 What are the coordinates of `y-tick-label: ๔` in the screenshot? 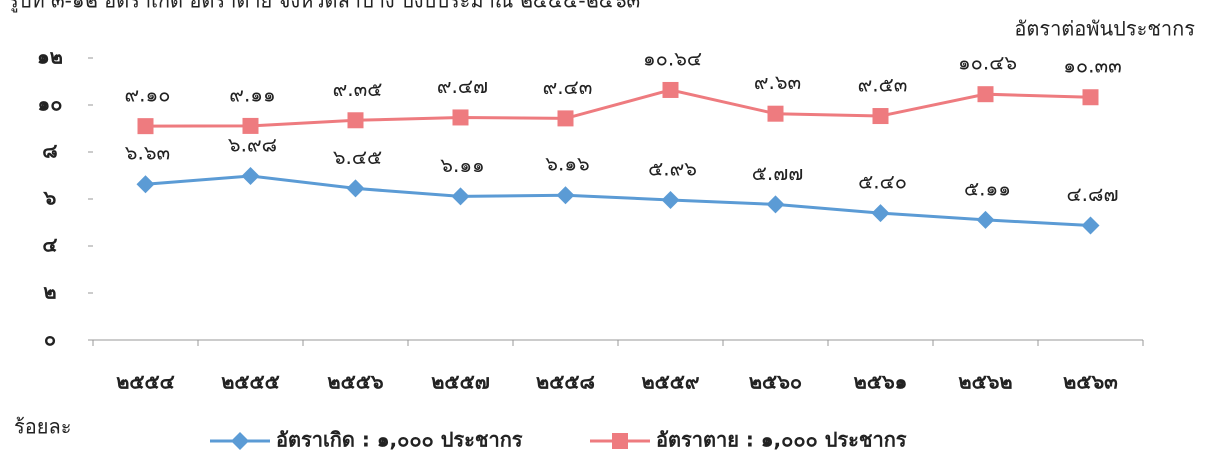 It's located at (49, 245).